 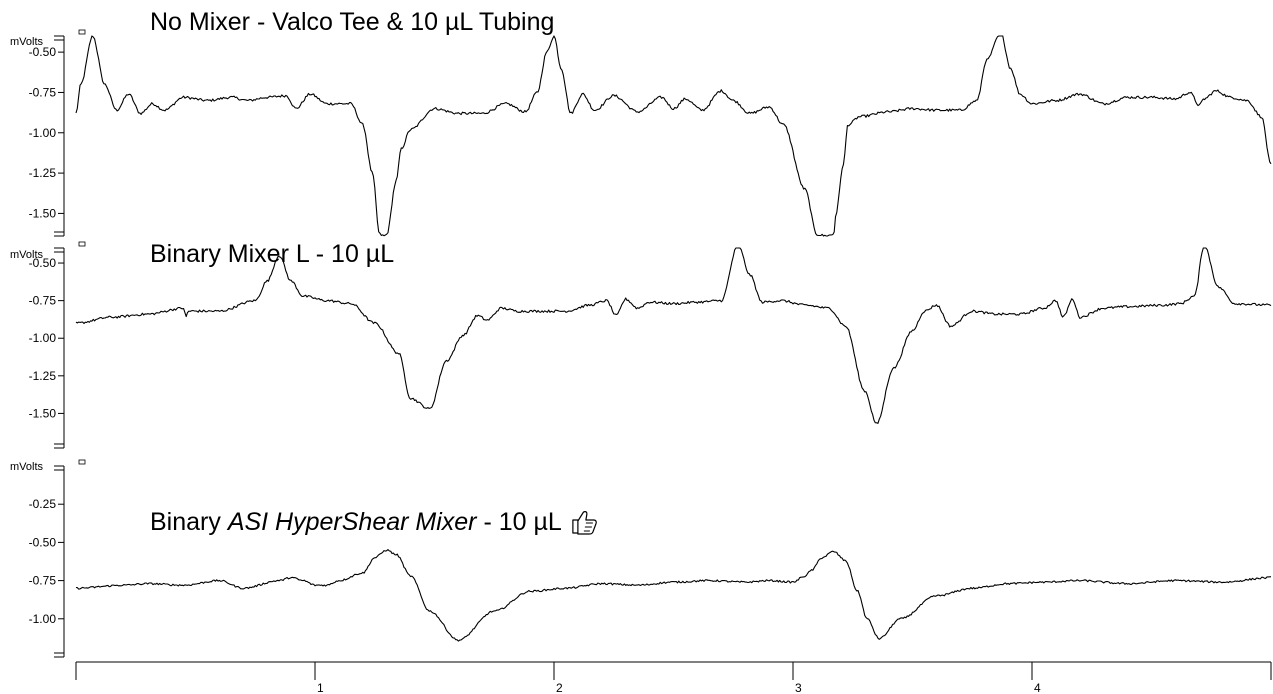 I want to click on x-axis: 1 2 3 4, so click(x=673, y=677).